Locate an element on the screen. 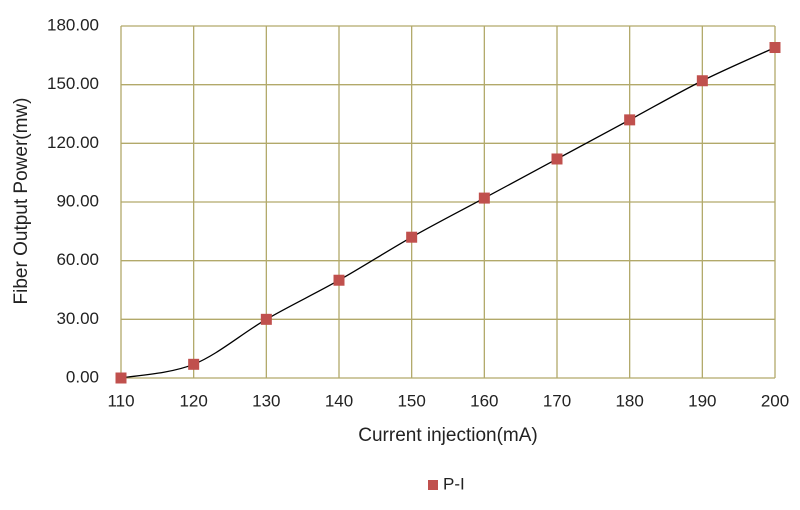 This screenshot has width=800, height=510. y-tick-label: 0.00 is located at coordinates (82, 376).